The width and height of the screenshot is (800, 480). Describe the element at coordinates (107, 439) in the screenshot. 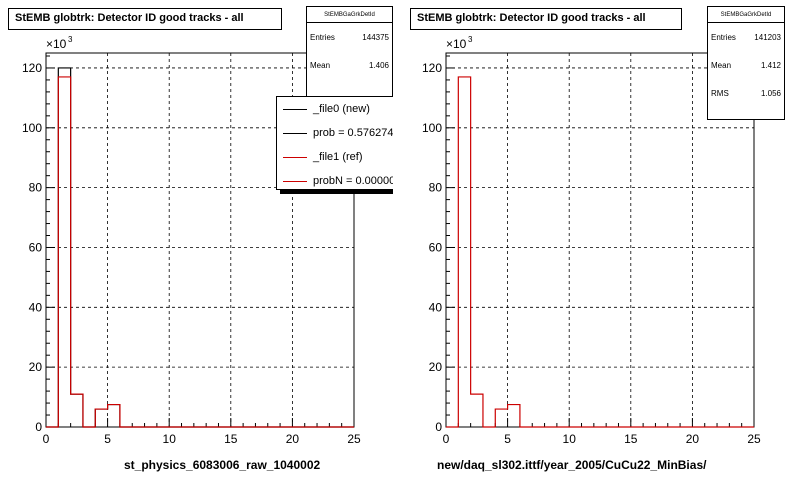

I see `left-x-tick-label: 5` at that location.